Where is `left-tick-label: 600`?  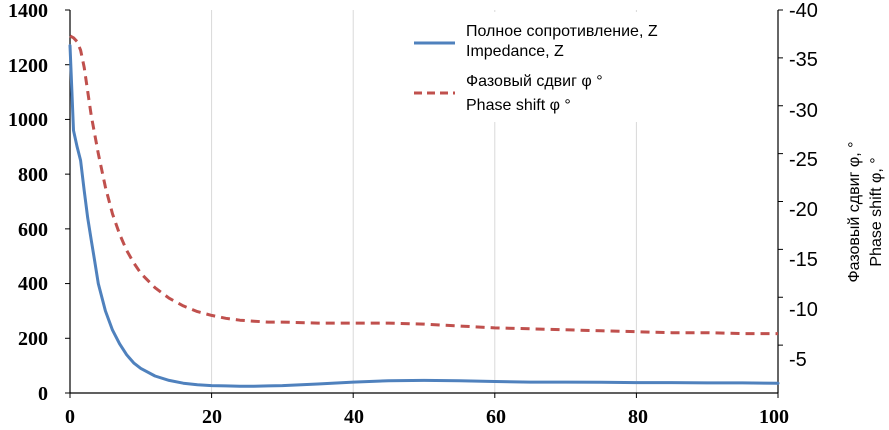 left-tick-label: 600 is located at coordinates (33, 230).